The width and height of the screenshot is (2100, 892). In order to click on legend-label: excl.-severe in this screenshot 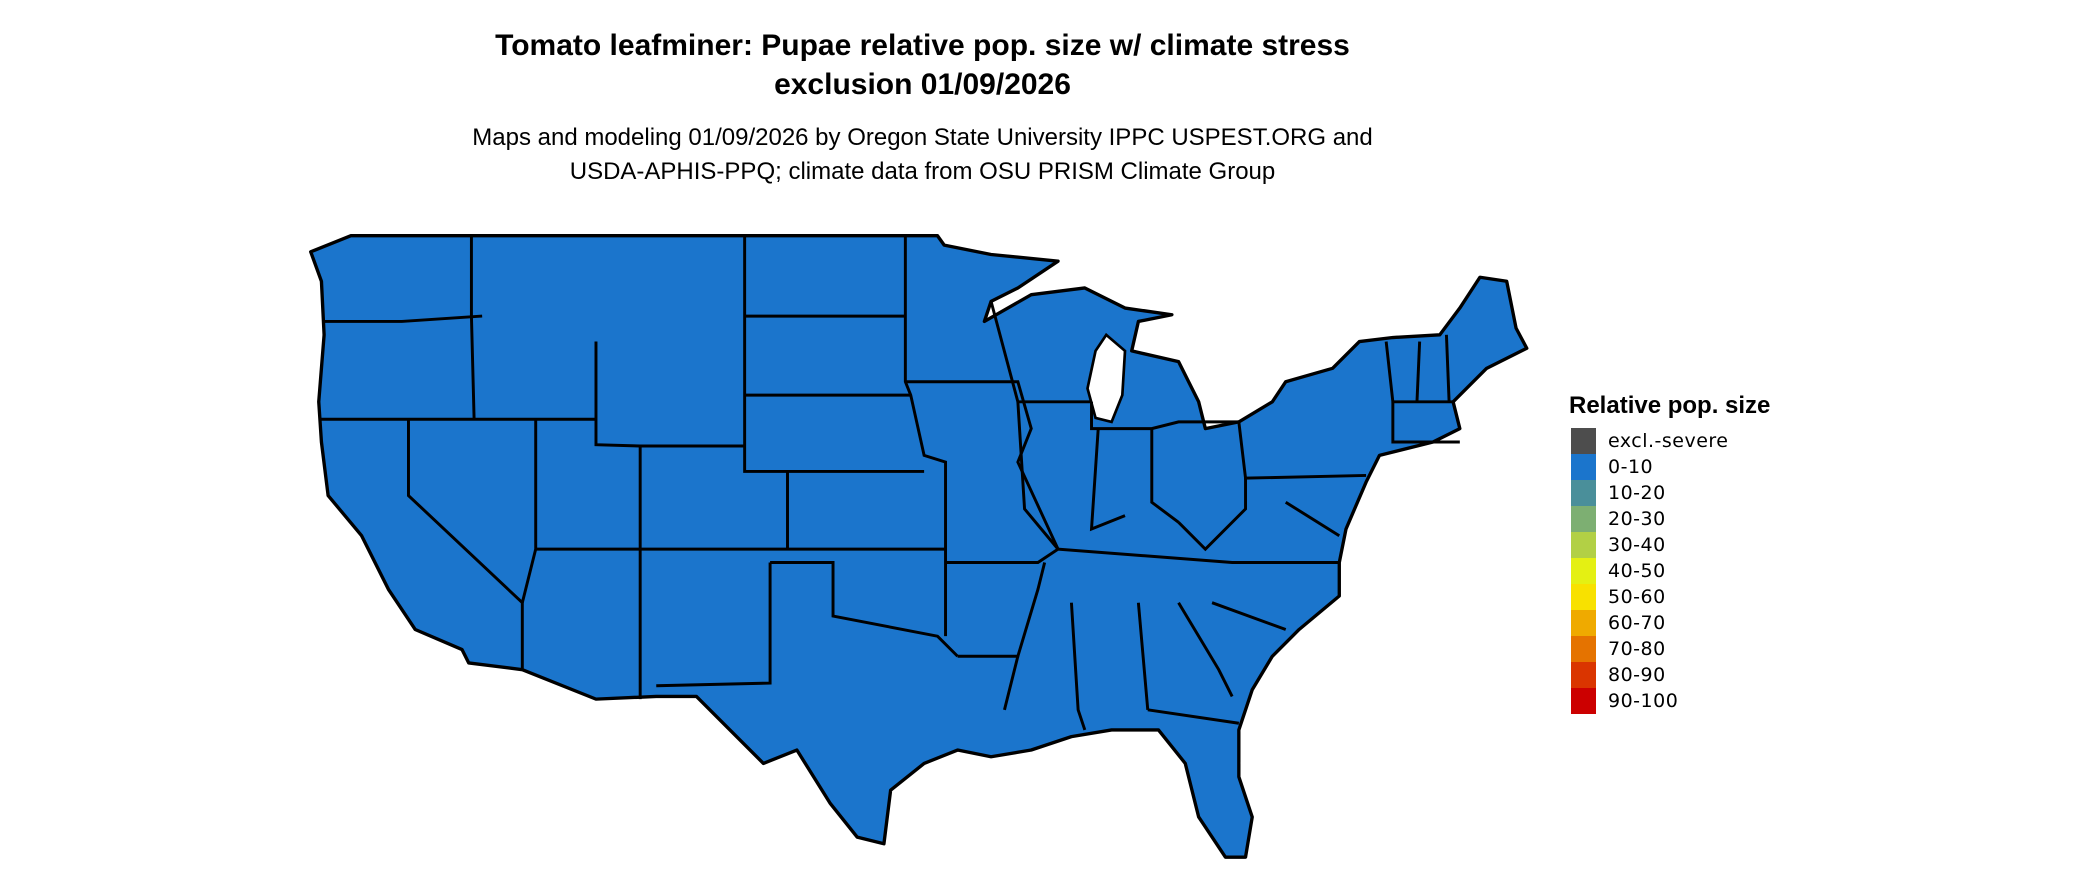, I will do `click(1668, 441)`.